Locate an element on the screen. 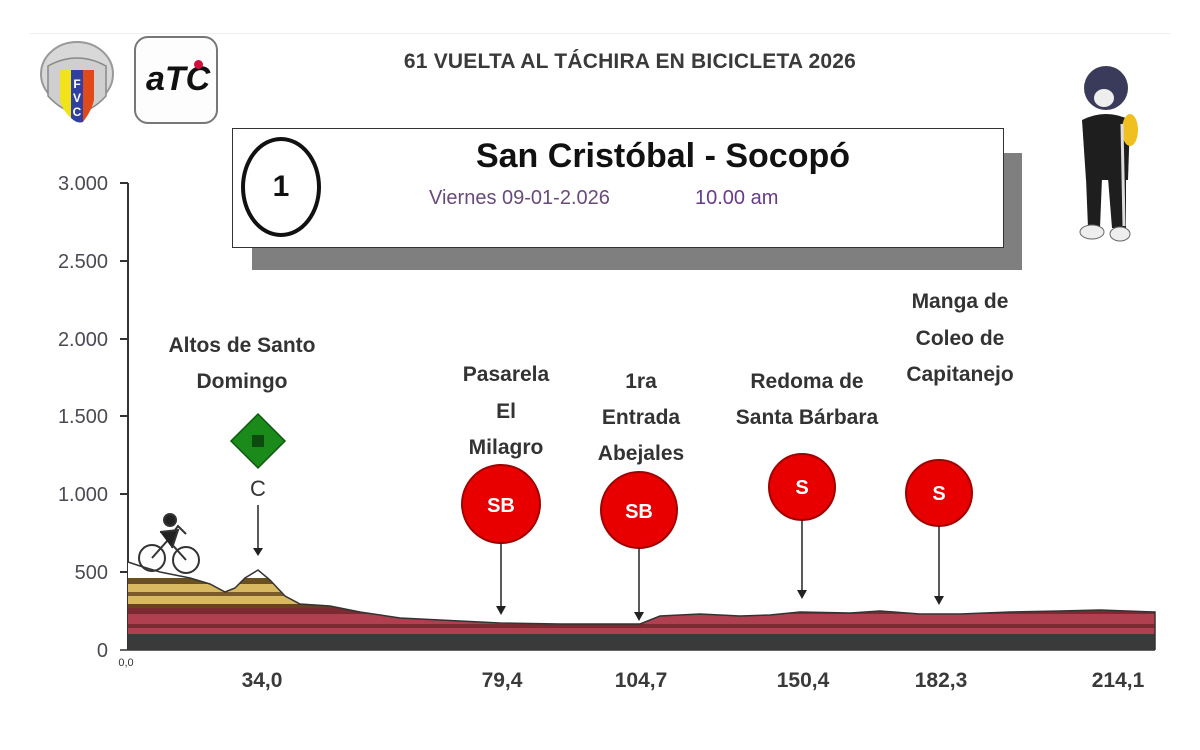  y-tick-1500: 1.500 is located at coordinates (83, 417).